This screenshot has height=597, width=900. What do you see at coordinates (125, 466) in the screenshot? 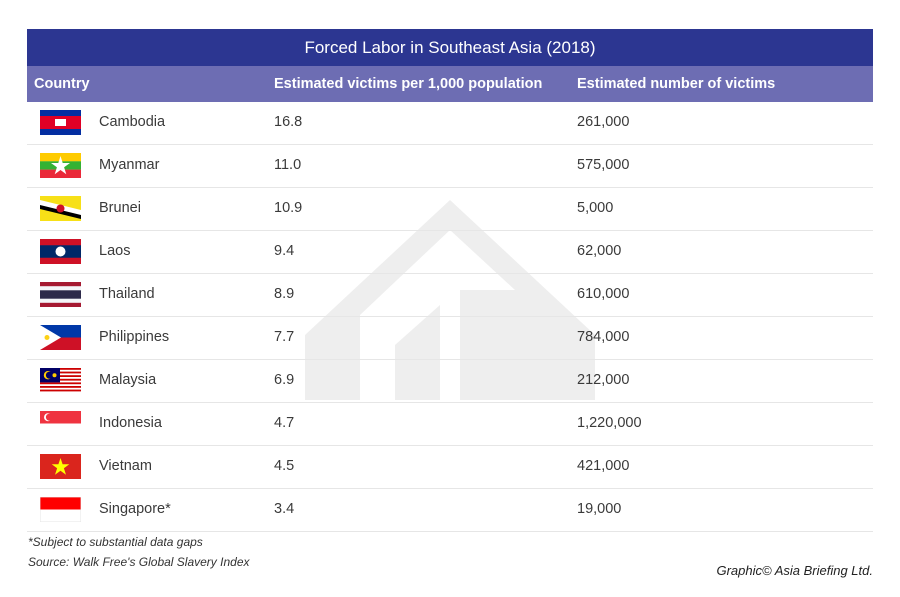
I see `country-name: Vietnam` at bounding box center [125, 466].